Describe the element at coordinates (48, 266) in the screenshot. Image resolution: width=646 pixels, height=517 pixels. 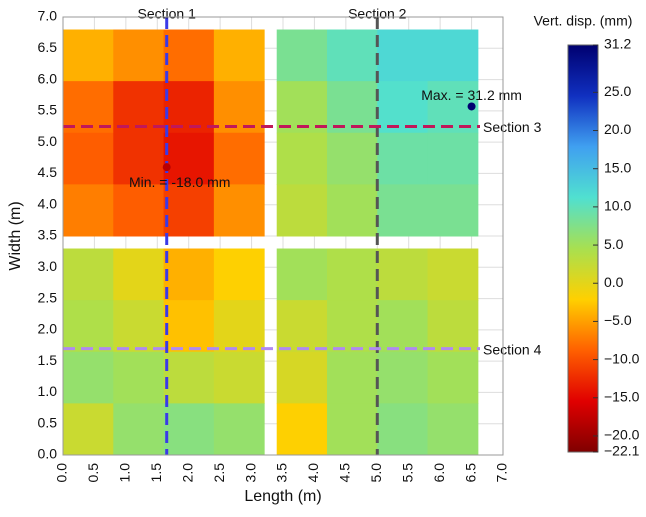
I see `y-tick-label: 3.0` at that location.